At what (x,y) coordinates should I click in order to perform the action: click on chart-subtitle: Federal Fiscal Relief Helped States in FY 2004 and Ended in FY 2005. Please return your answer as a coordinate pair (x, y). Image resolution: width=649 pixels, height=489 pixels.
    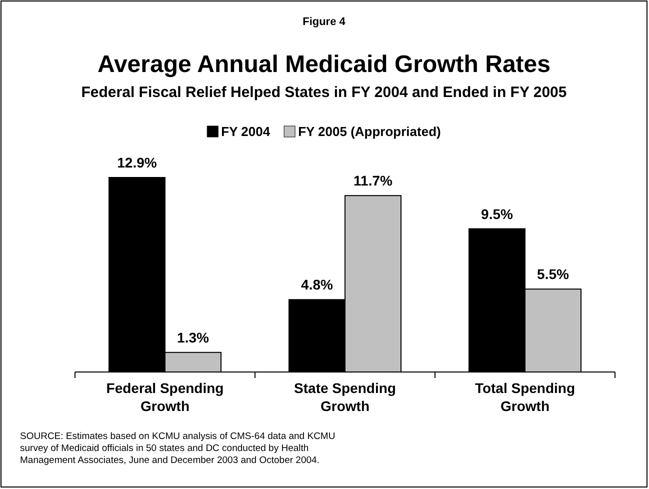
    Looking at the image, I should click on (324, 92).